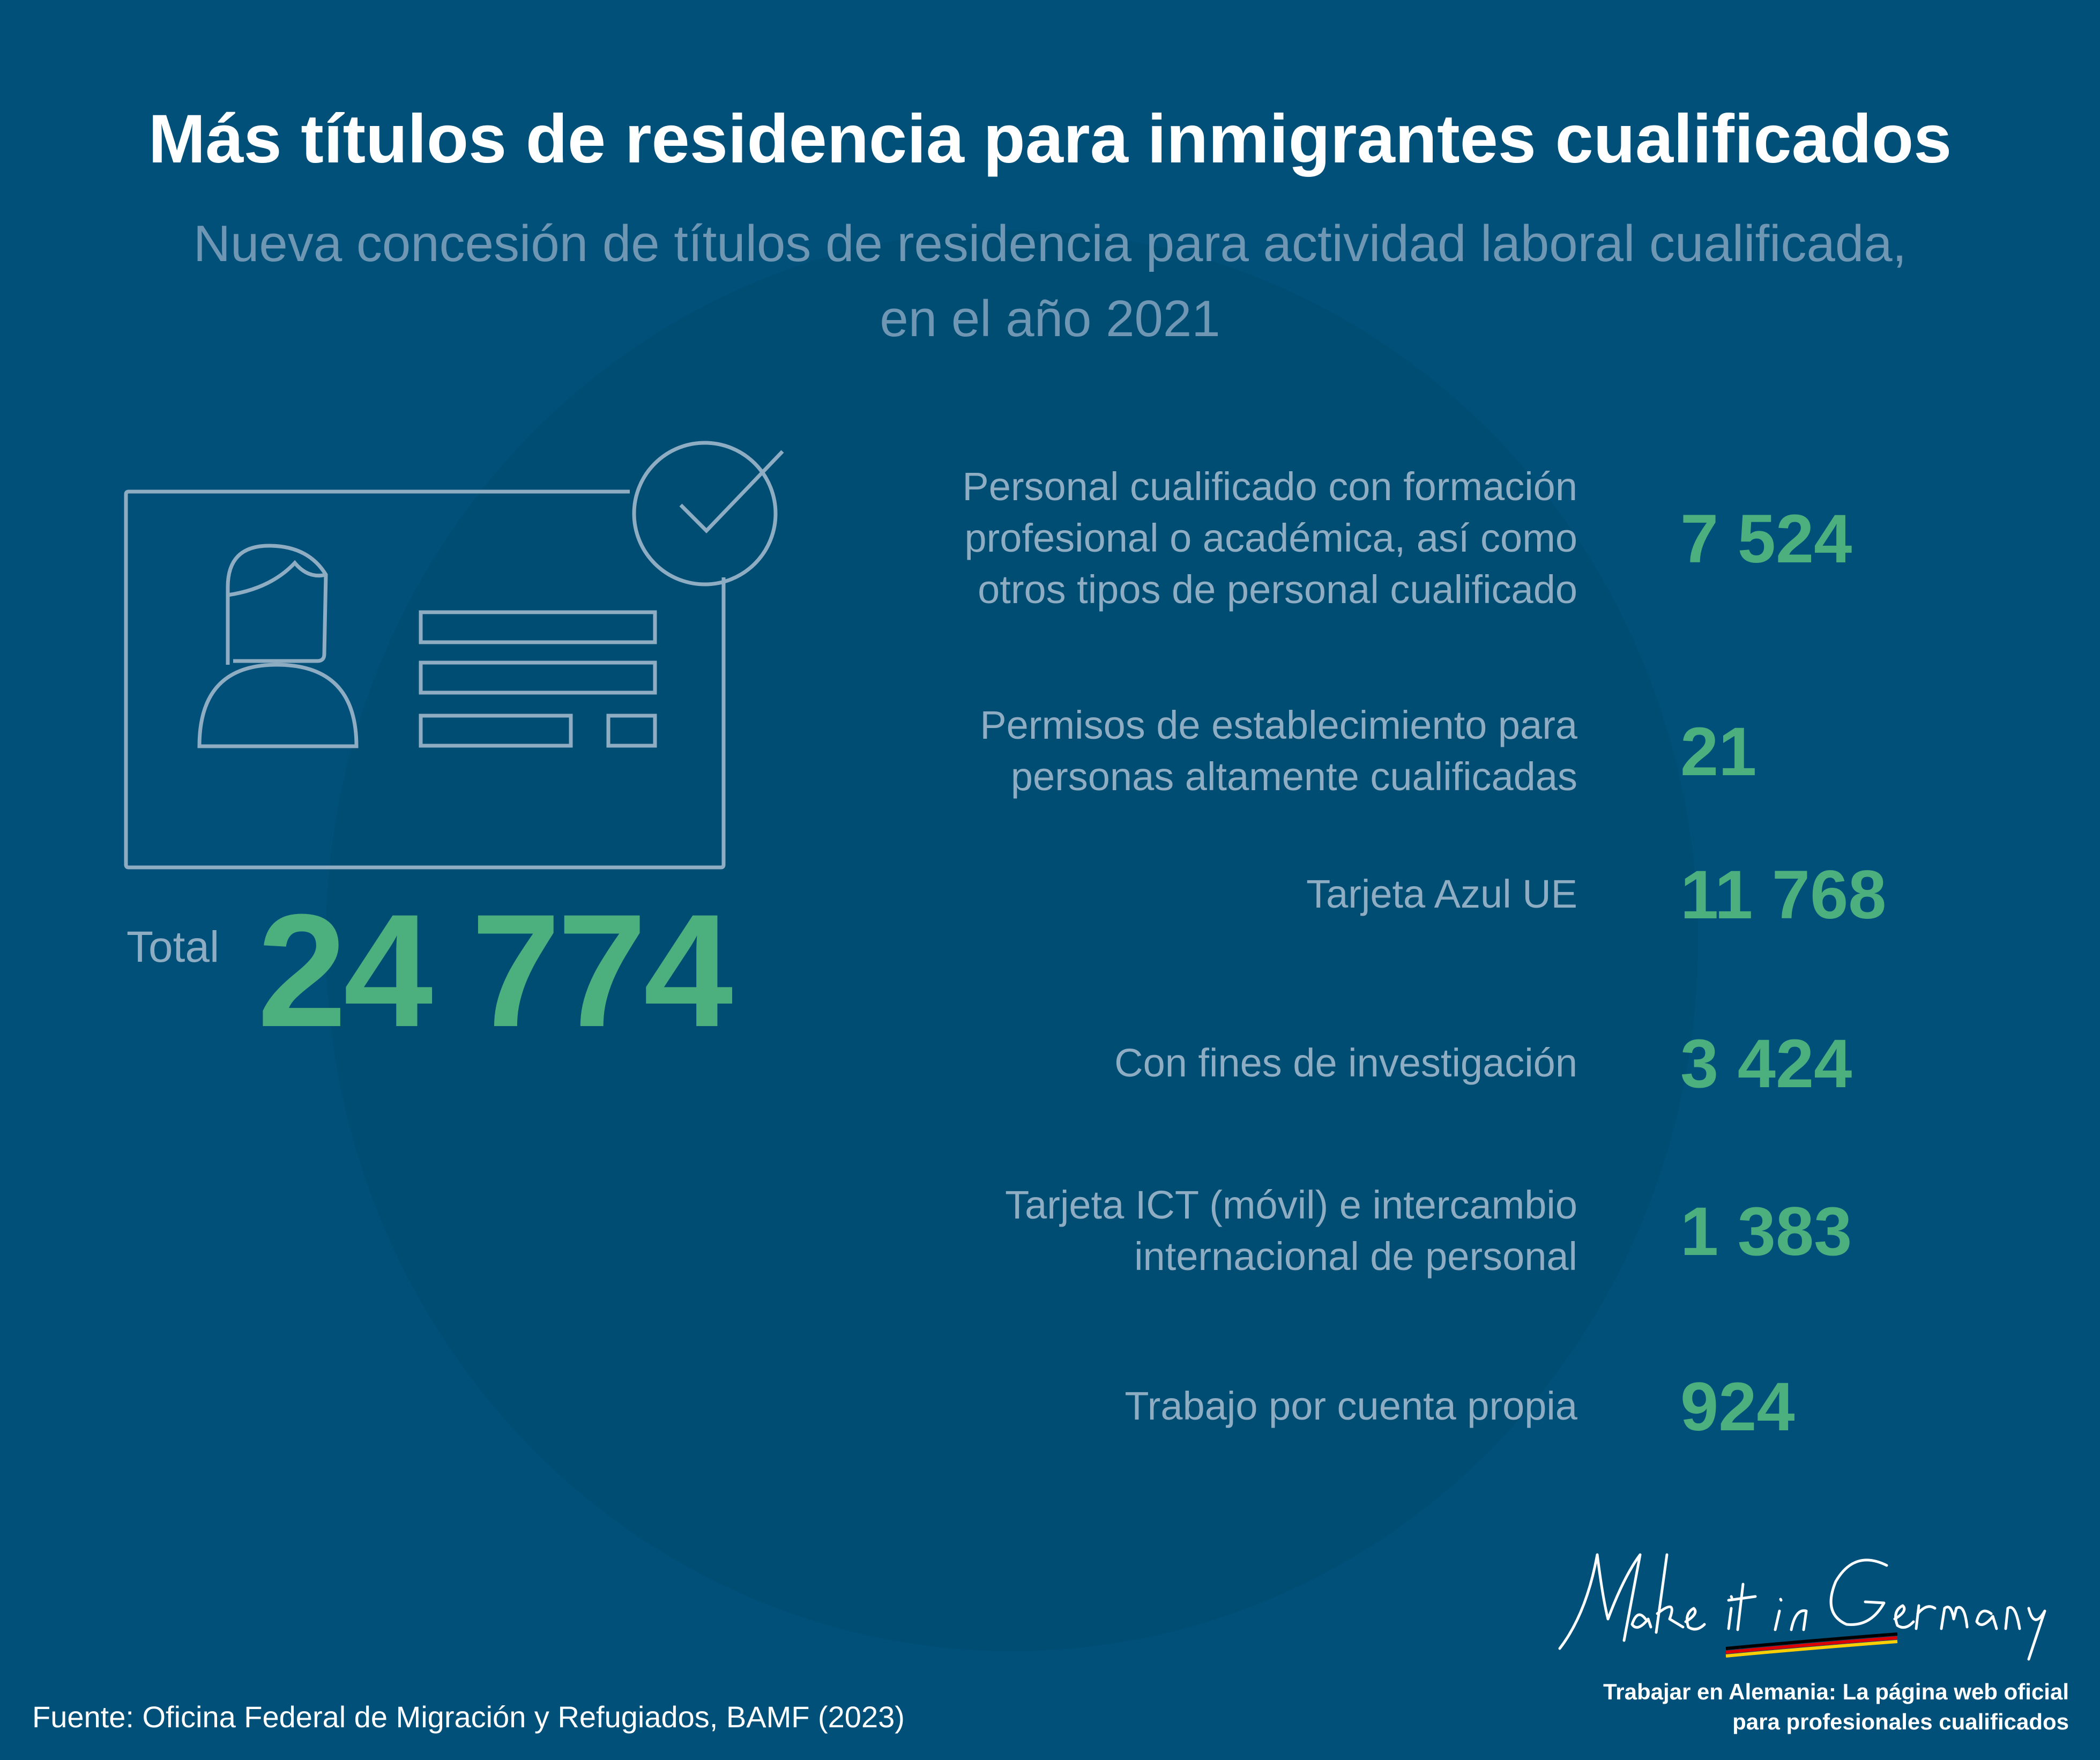 The image size is (2100, 1760). What do you see at coordinates (1271, 538) in the screenshot?
I see `category-label-line: profesional o académica, así como` at bounding box center [1271, 538].